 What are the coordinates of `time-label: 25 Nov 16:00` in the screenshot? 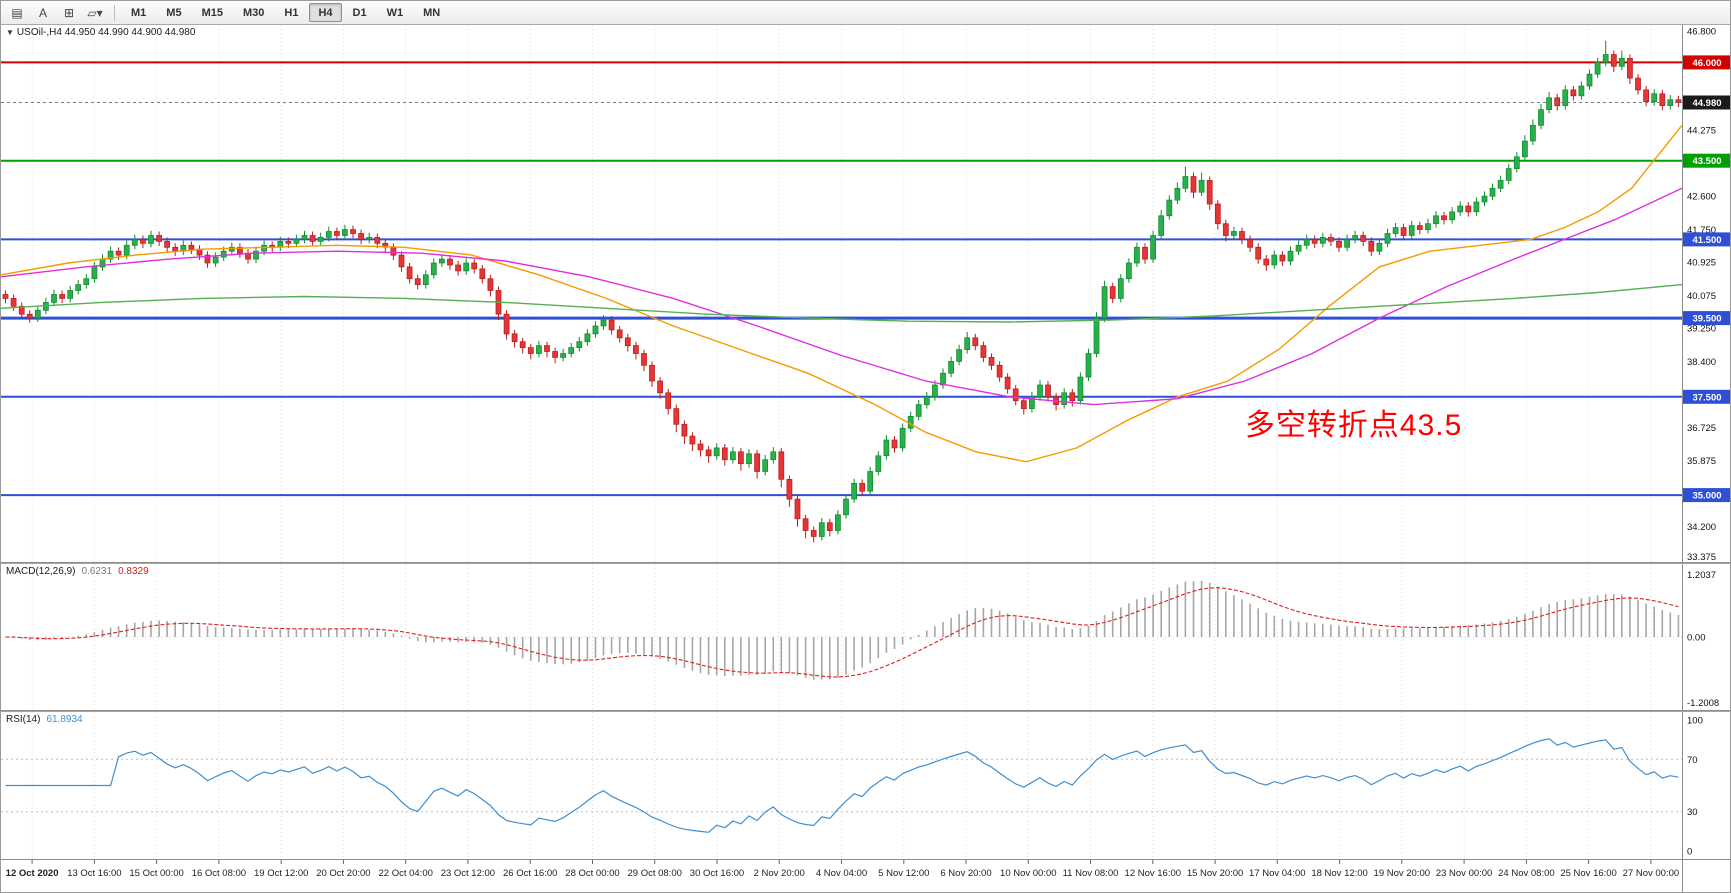 It's located at (1588, 873).